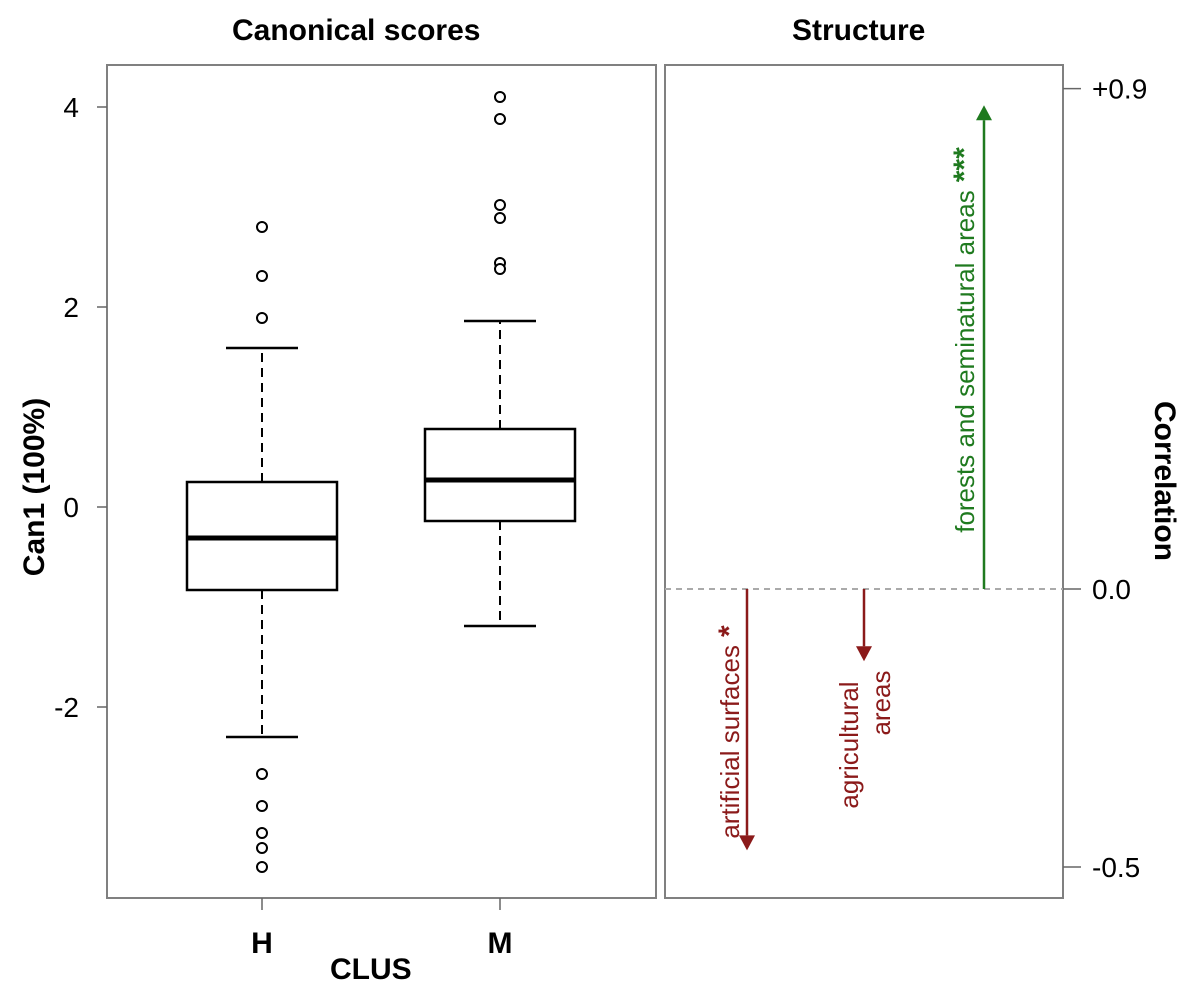 This screenshot has height=996, width=1191. Describe the element at coordinates (964, 164) in the screenshot. I see `significance-stars: ***` at that location.